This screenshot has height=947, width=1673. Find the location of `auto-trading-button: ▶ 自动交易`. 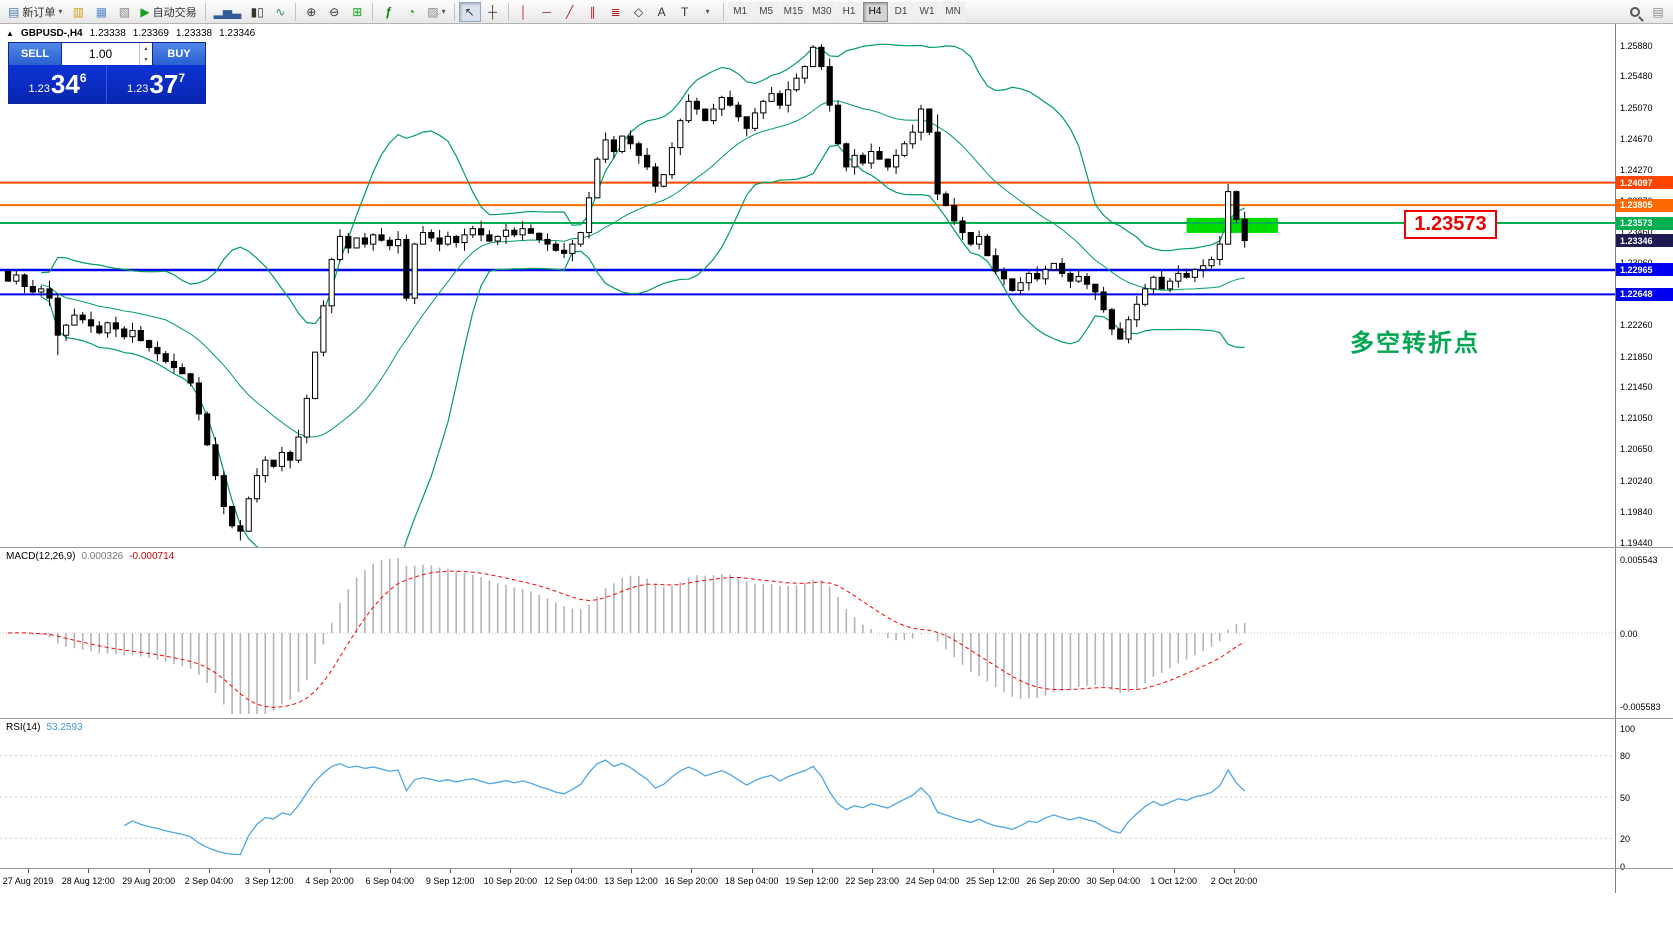

auto-trading-button: ▶ 自动交易 is located at coordinates (168, 12).